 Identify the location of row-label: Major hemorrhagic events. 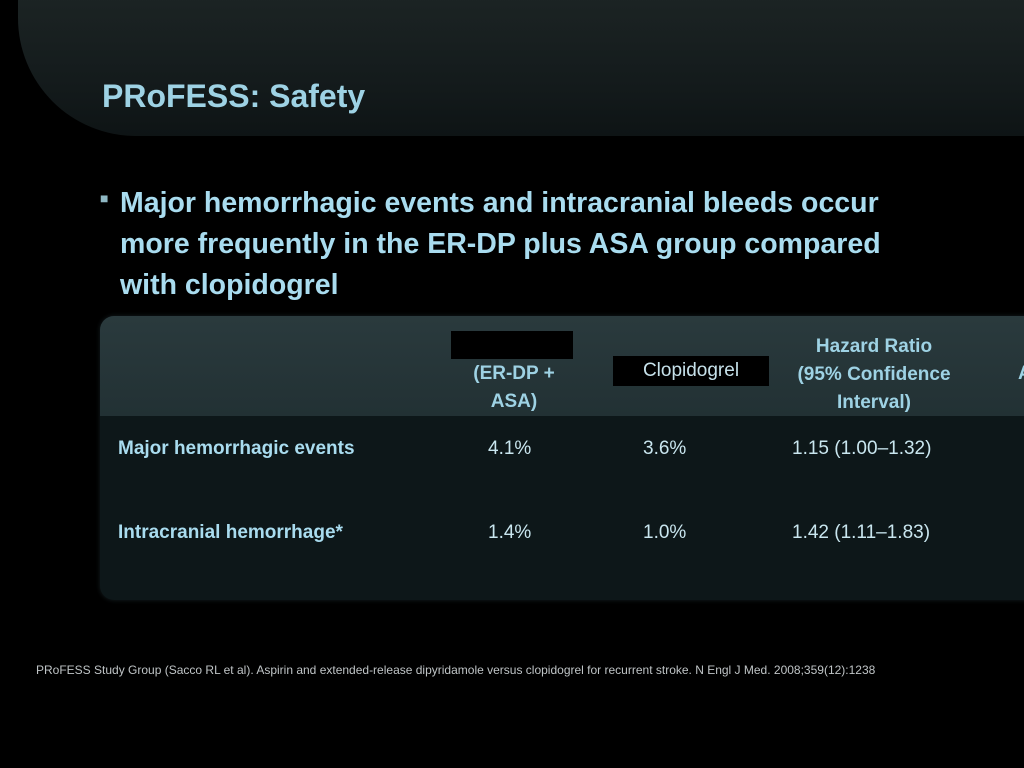
(236, 448).